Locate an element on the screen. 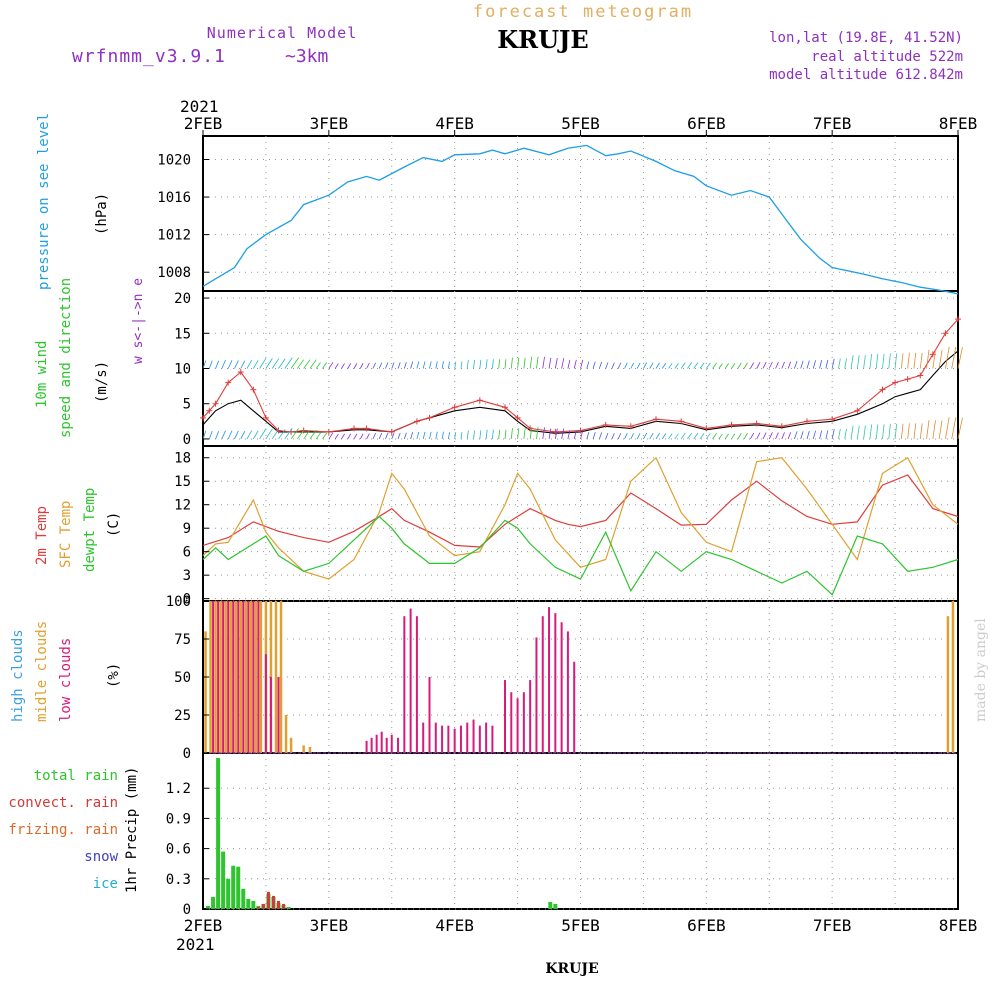  y-tick-label-wind: 10 is located at coordinates (182, 370).